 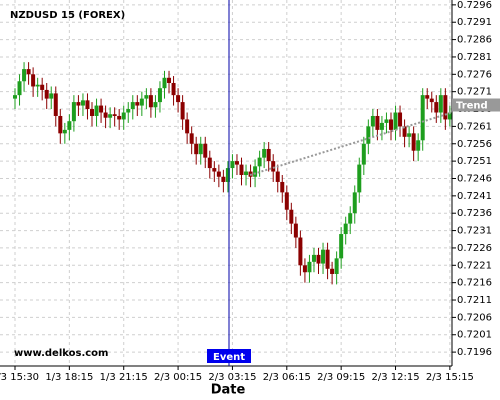 I want to click on y-tick-label: 0.7236, so click(x=474, y=213).